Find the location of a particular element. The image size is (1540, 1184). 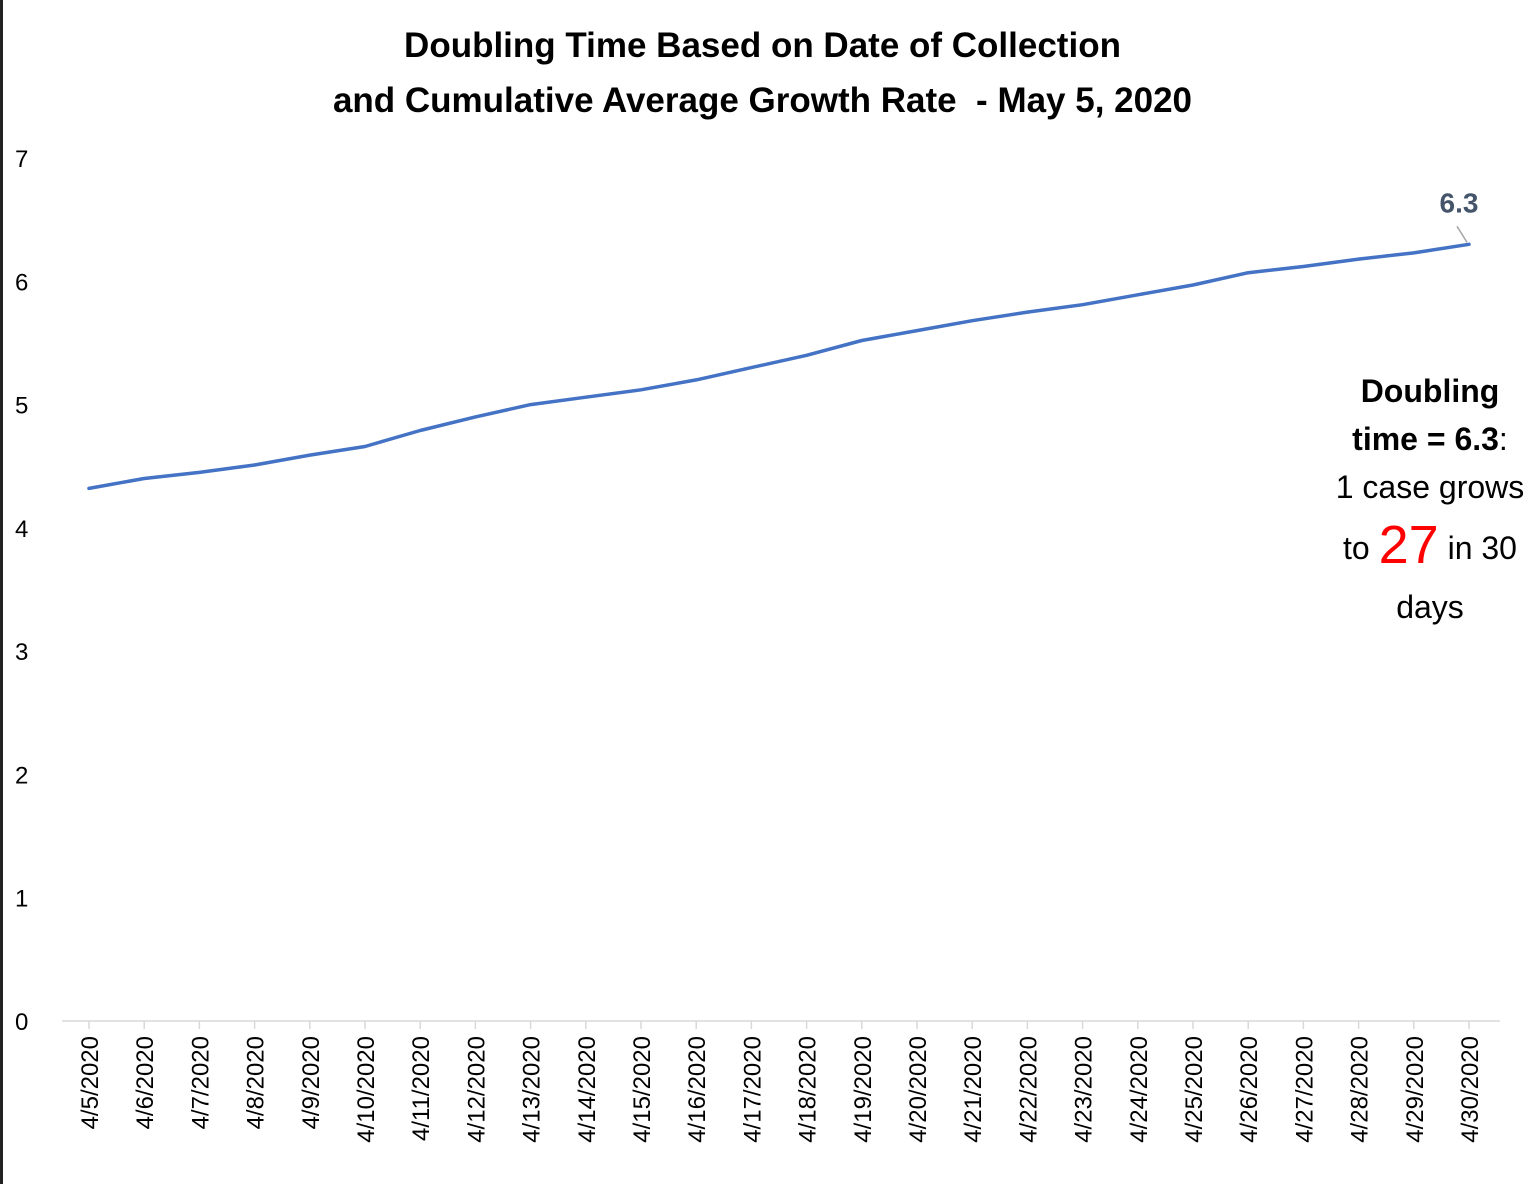

annotation-time-value: time = 6.3 is located at coordinates (1425, 439).